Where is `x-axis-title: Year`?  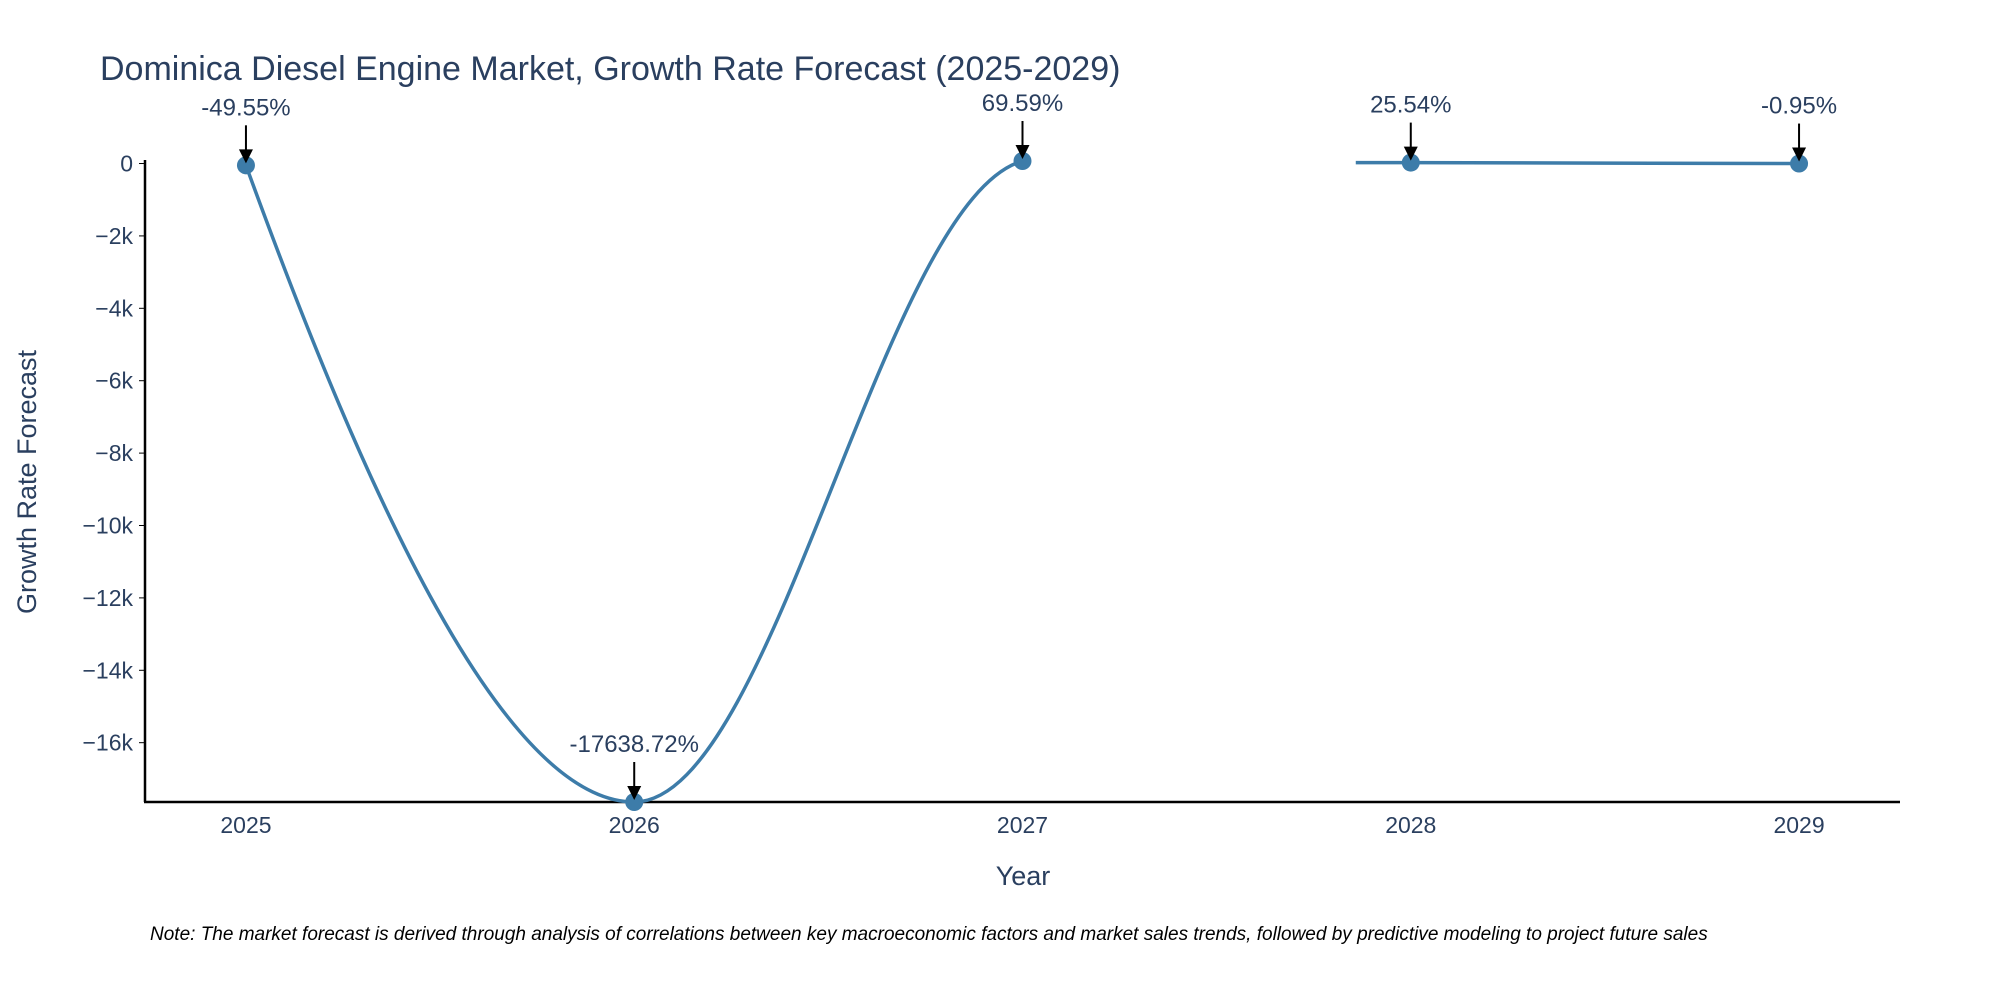 x-axis-title: Year is located at coordinates (1023, 876).